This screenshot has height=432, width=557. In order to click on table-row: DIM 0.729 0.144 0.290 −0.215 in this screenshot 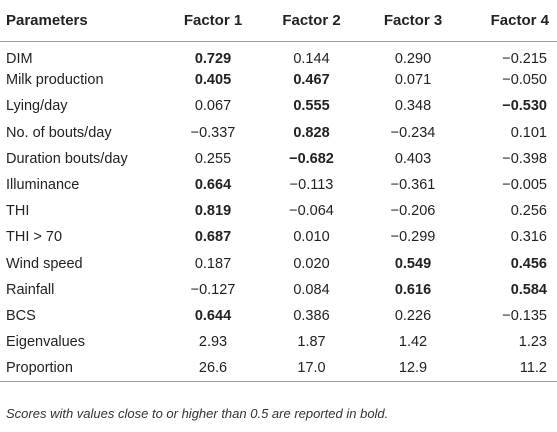, I will do `click(278, 54)`.